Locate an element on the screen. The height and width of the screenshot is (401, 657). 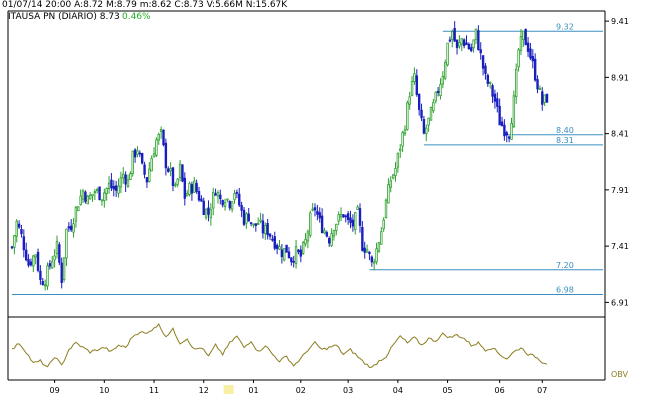
x-tick-label: 11 is located at coordinates (154, 390).